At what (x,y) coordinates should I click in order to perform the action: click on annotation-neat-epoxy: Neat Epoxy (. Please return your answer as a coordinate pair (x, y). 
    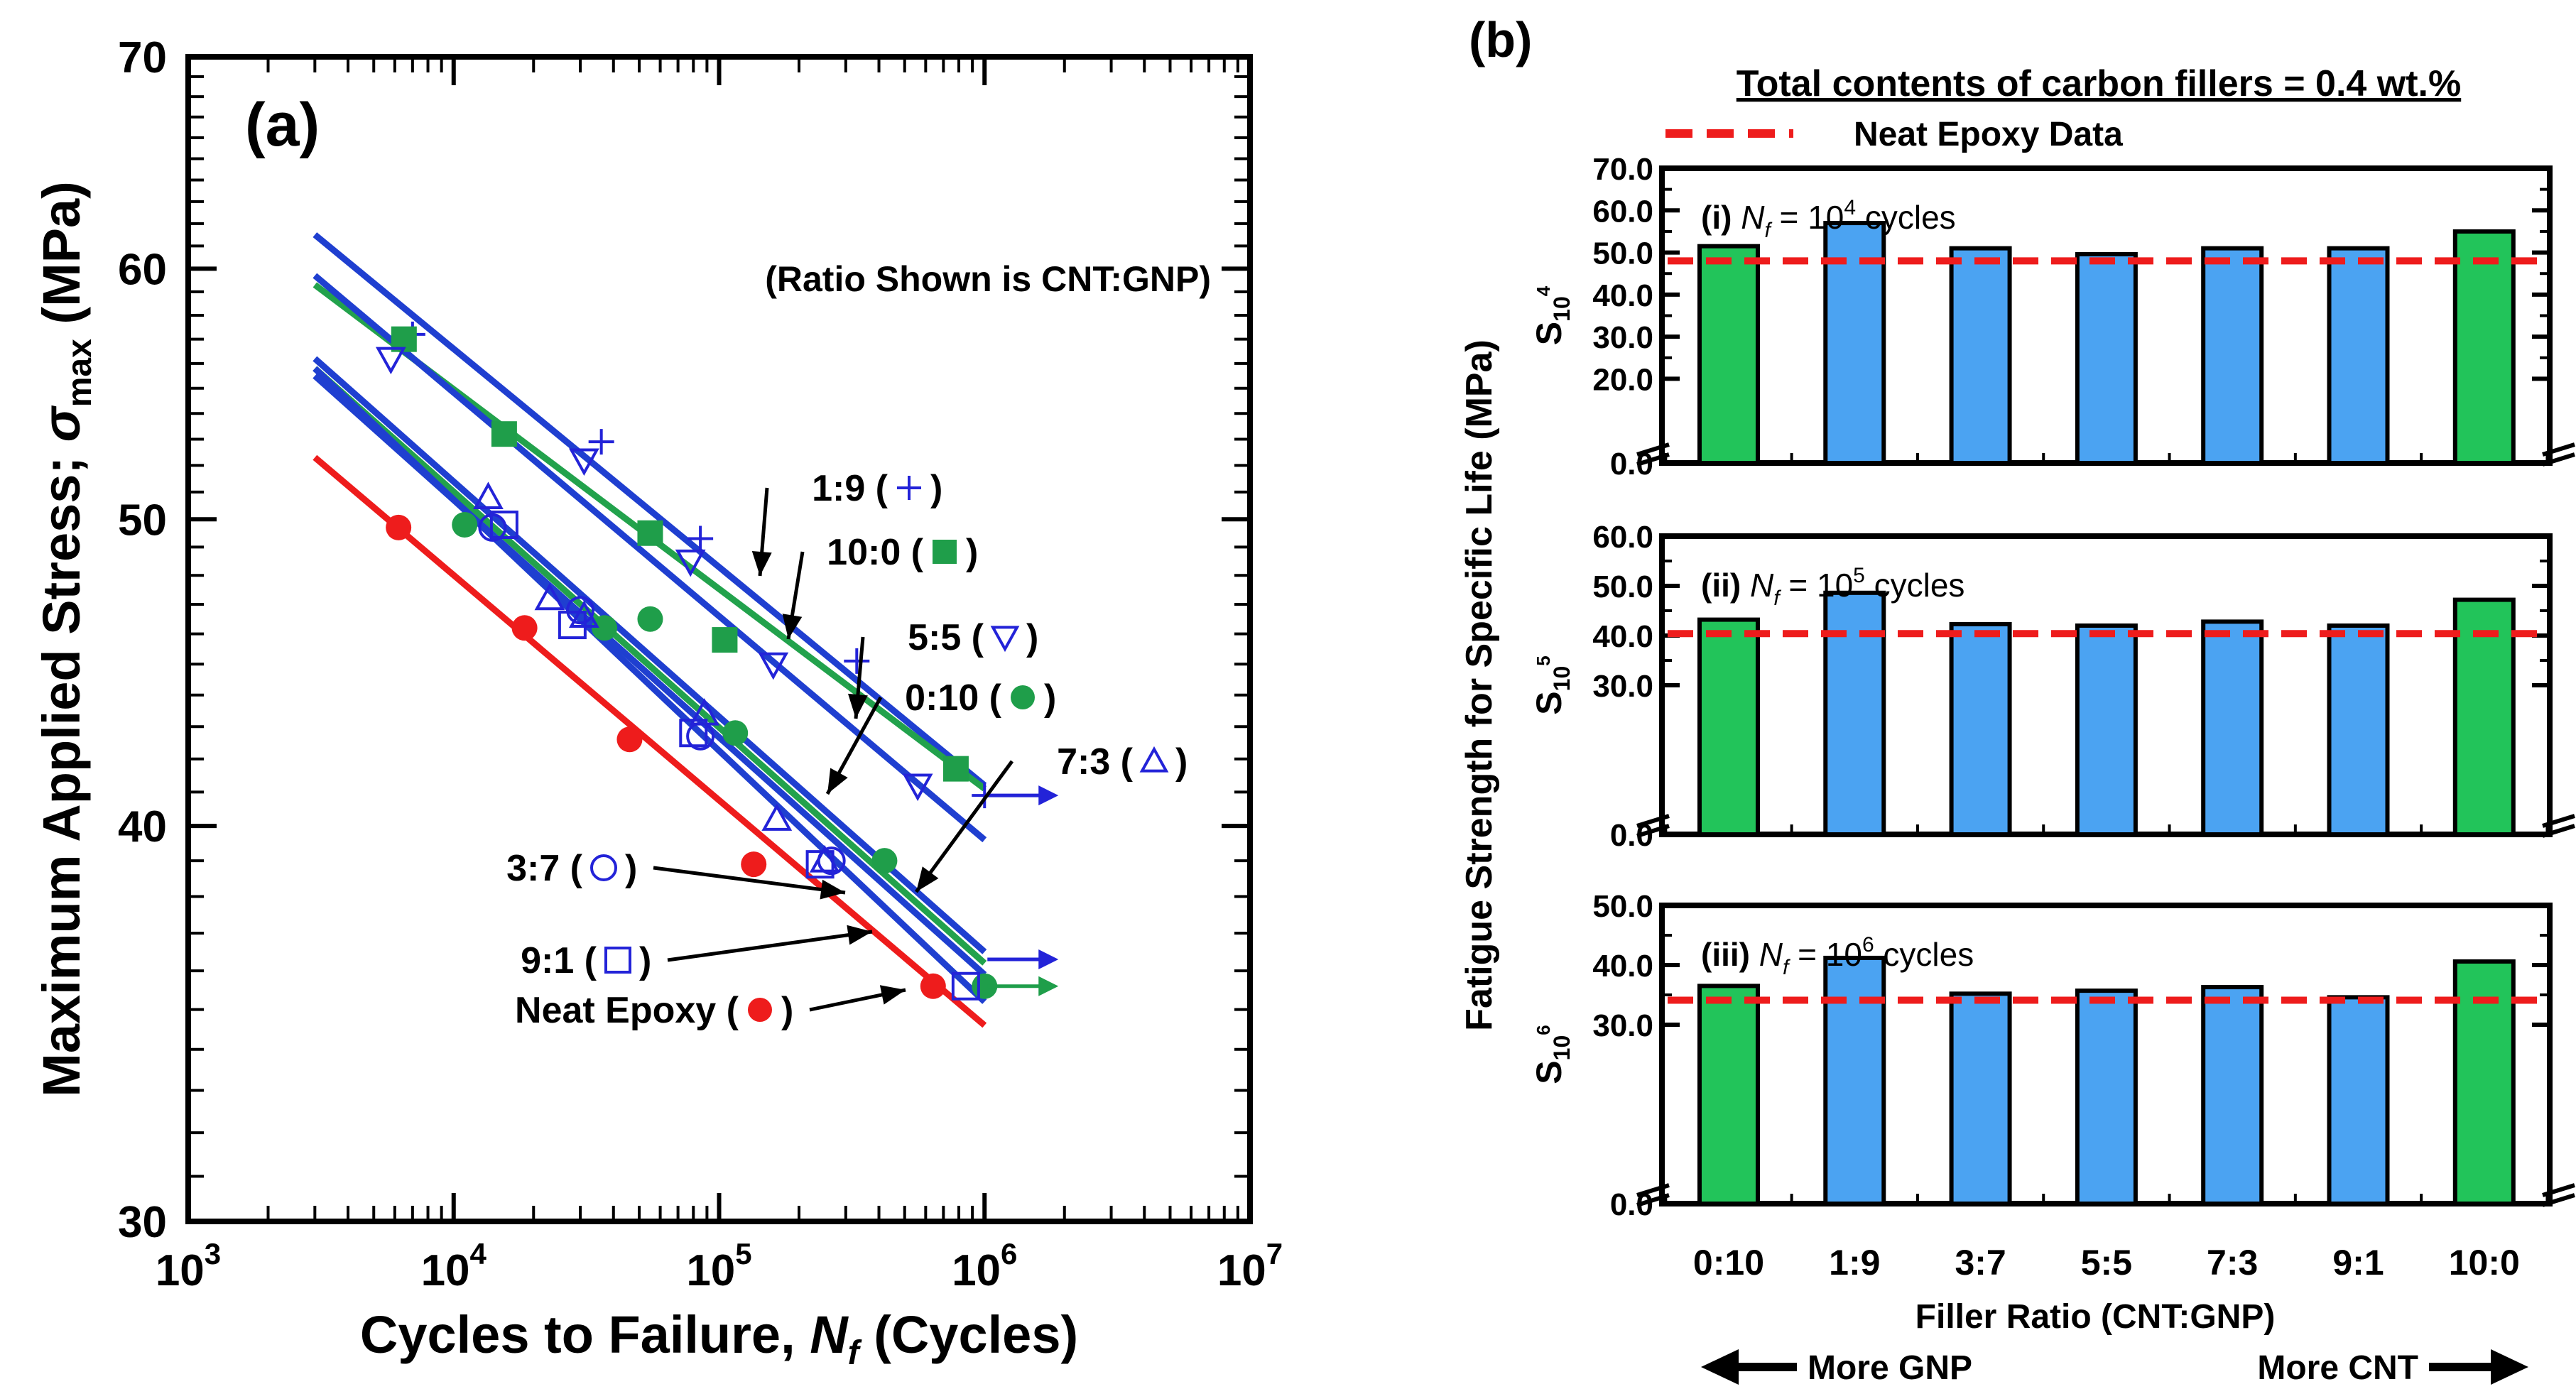
    Looking at the image, I should click on (627, 1010).